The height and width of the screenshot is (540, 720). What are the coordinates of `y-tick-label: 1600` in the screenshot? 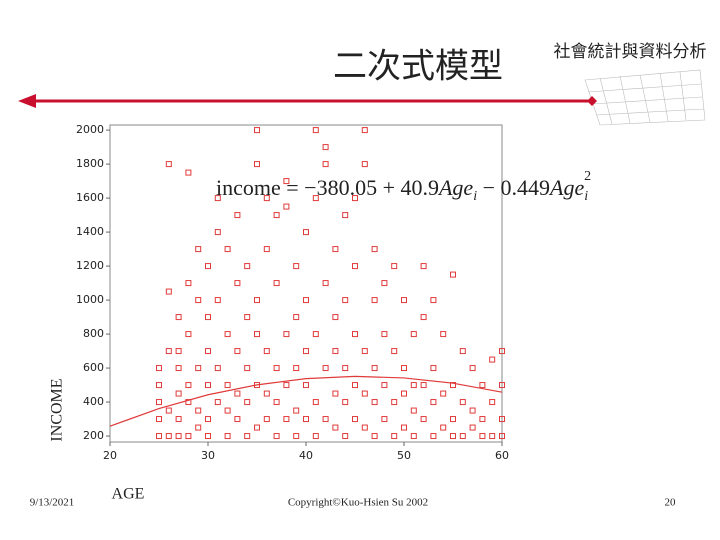 It's located at (90, 197).